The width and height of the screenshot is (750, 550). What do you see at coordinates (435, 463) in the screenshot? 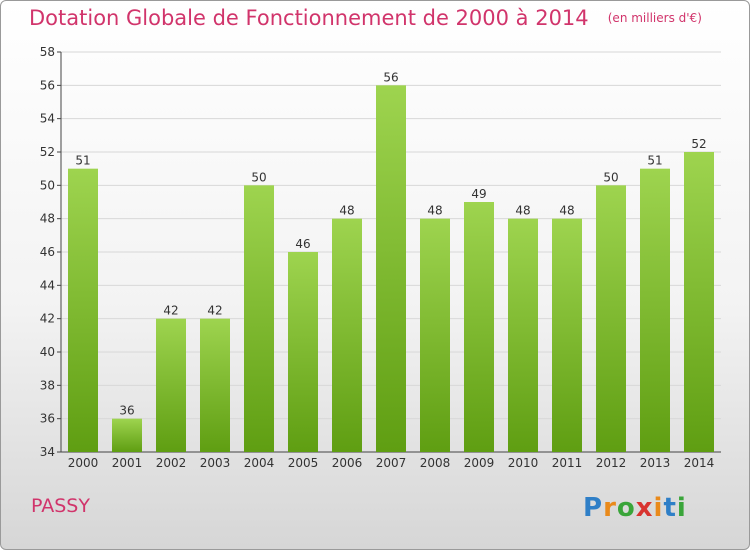
I see `x-tick-label: 2008` at bounding box center [435, 463].